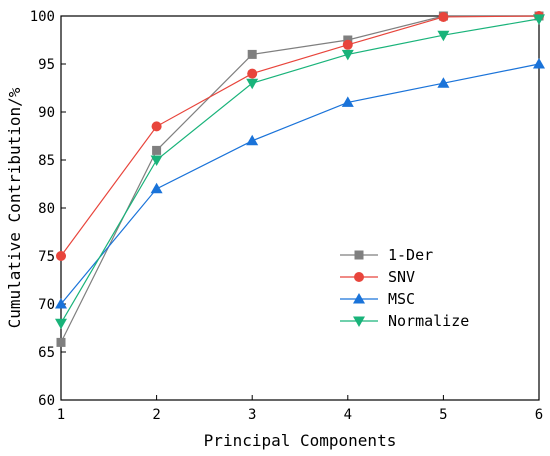 The width and height of the screenshot is (550, 456). I want to click on x-tick-label: 3, so click(252, 415).